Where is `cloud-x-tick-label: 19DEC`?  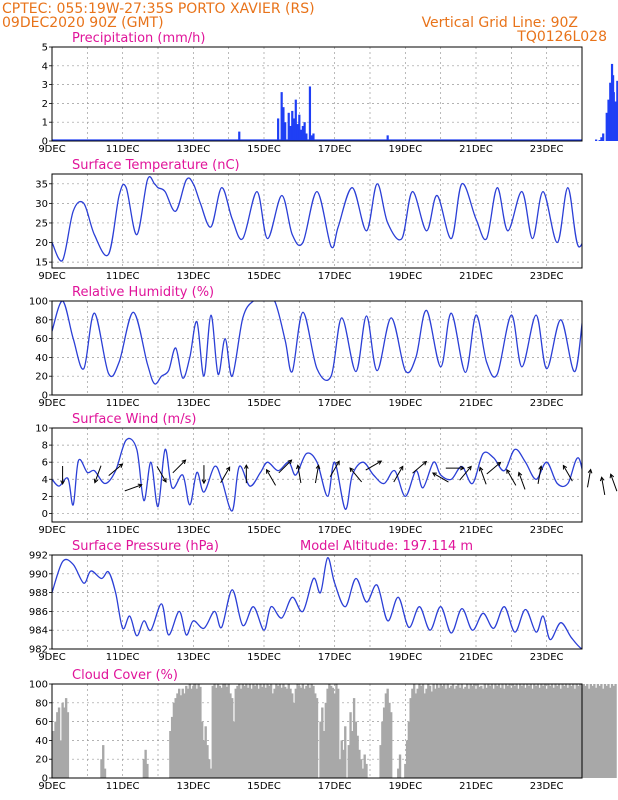 cloud-x-tick-label: 19DEC is located at coordinates (405, 786).